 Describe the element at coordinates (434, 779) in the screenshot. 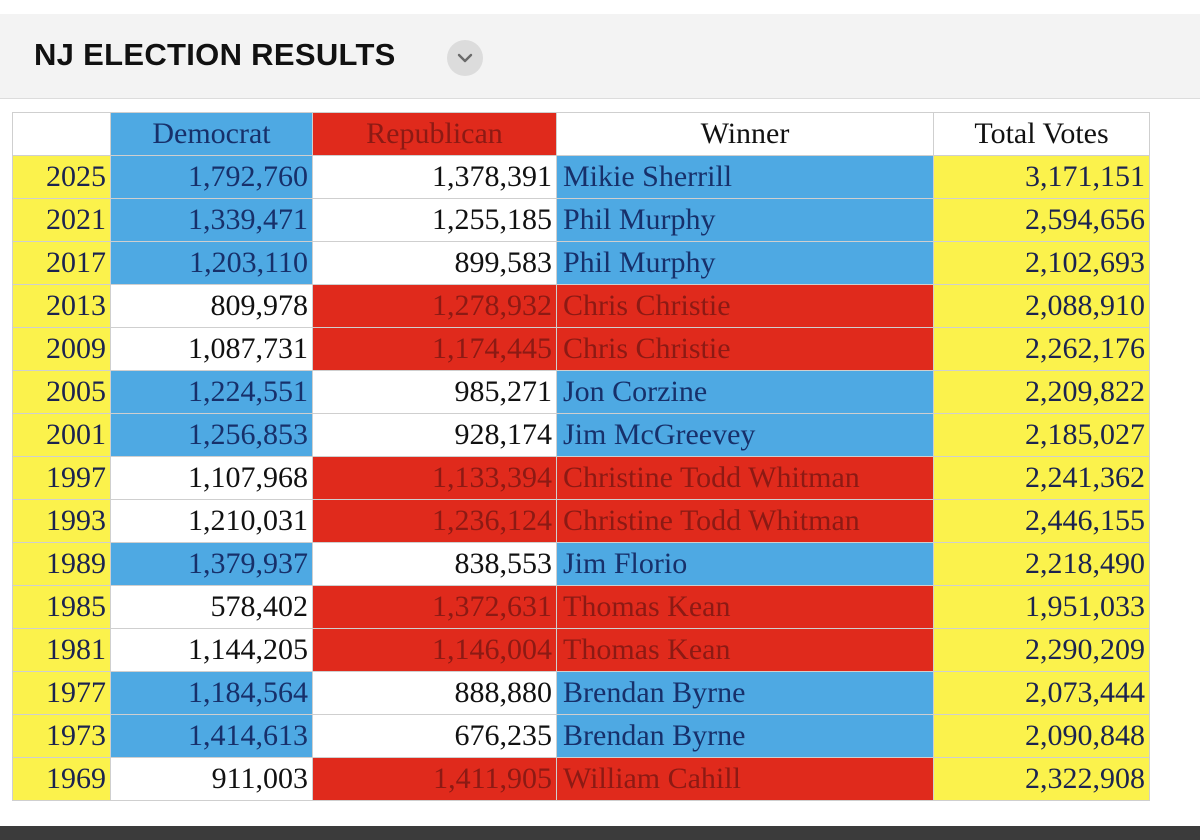

I see `republican-votes-cell: 1,411,905` at that location.